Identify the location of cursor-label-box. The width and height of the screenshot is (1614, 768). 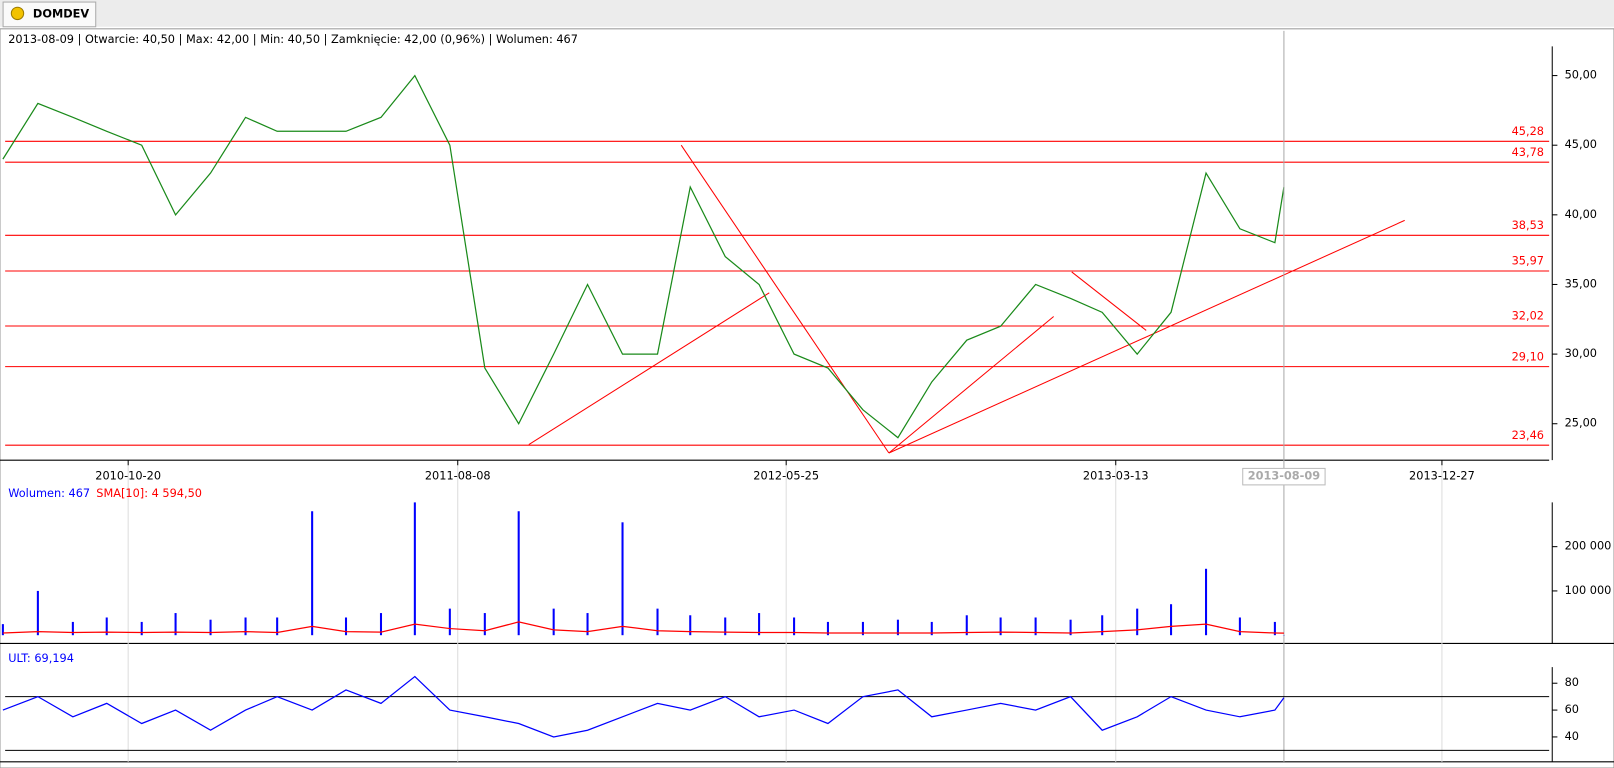
(1284, 476).